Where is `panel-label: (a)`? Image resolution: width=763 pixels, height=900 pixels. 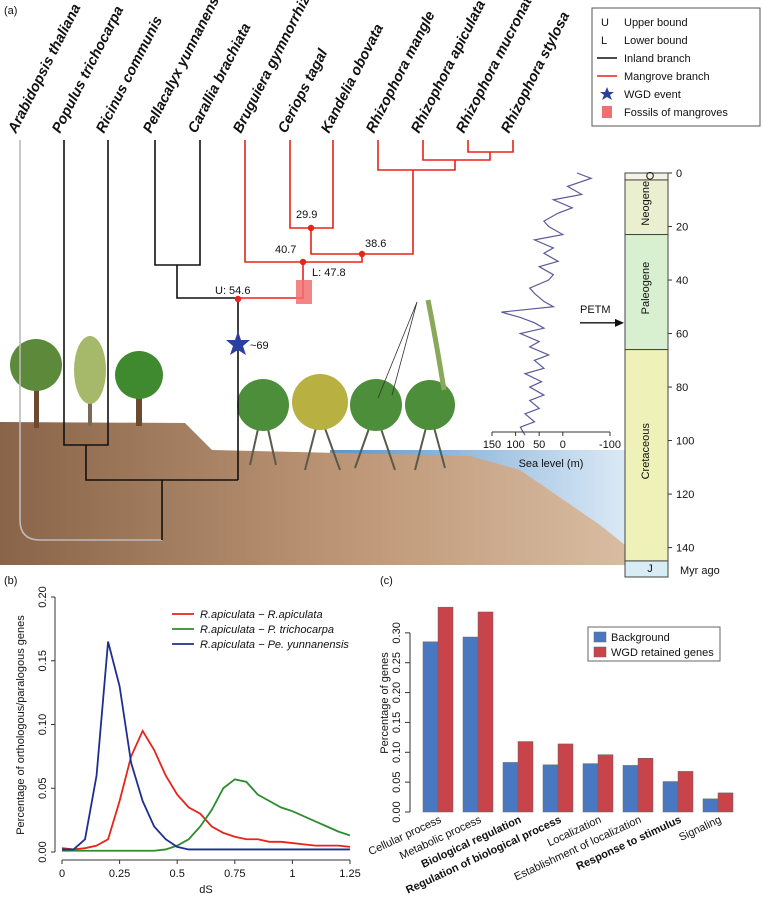 panel-label: (a) is located at coordinates (10, 11).